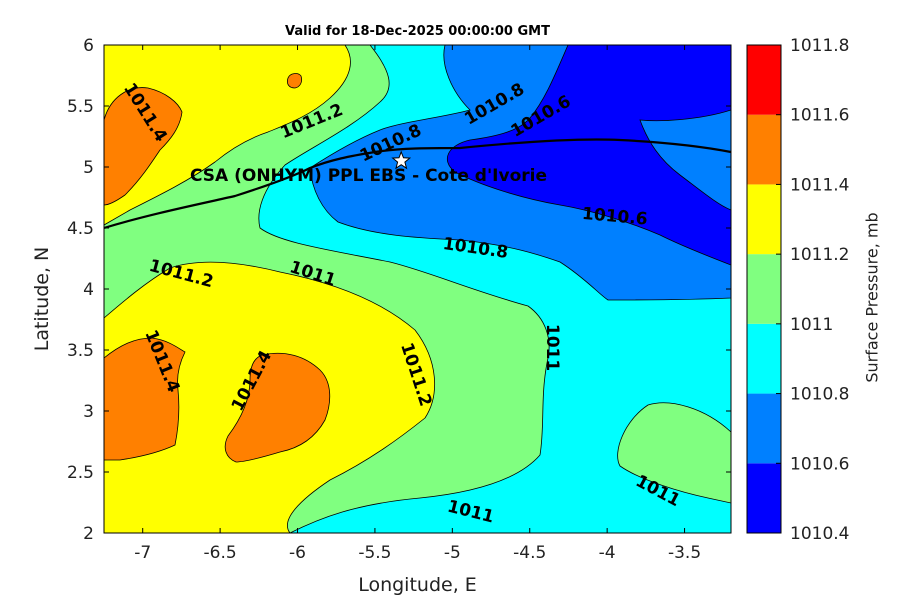  I want to click on site-star-icon, so click(401, 160).